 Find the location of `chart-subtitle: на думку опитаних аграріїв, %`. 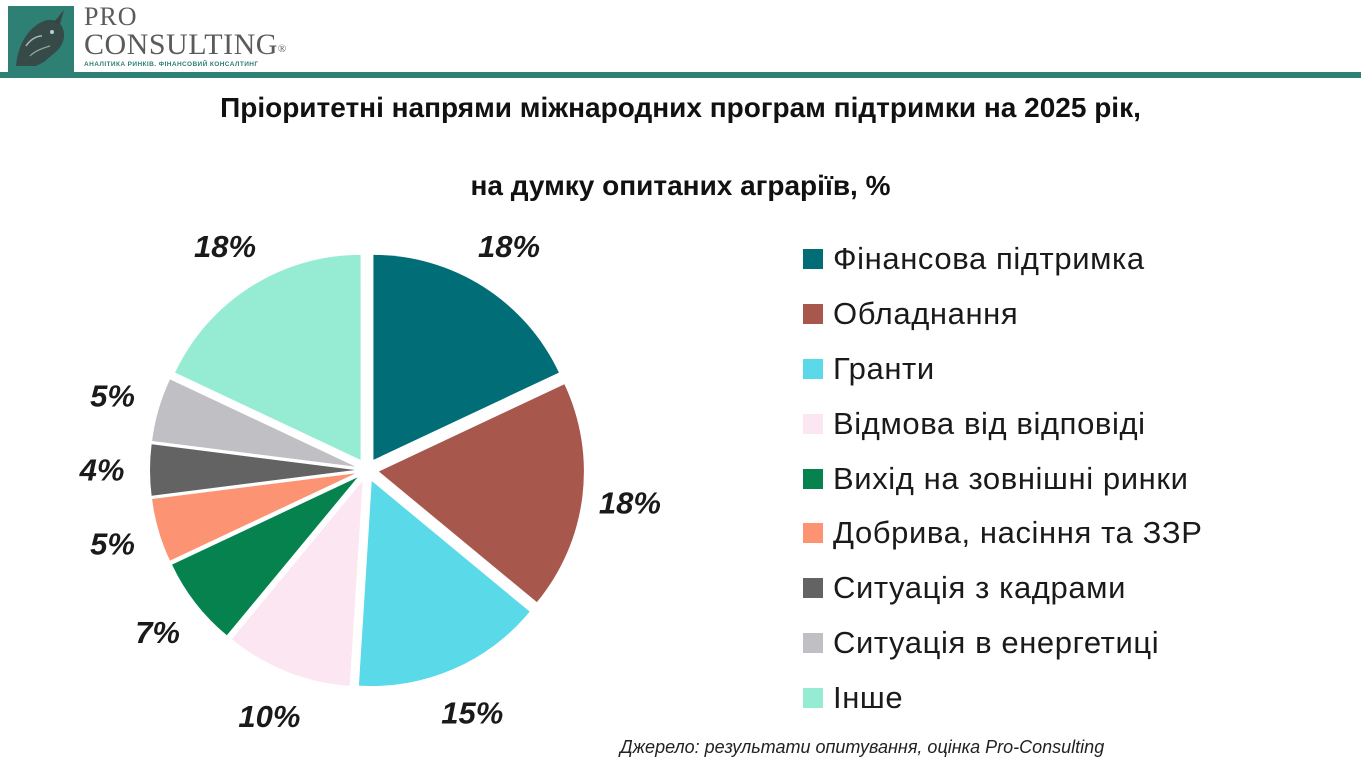

chart-subtitle: на думку опитаних аграріїв, % is located at coordinates (680, 185).